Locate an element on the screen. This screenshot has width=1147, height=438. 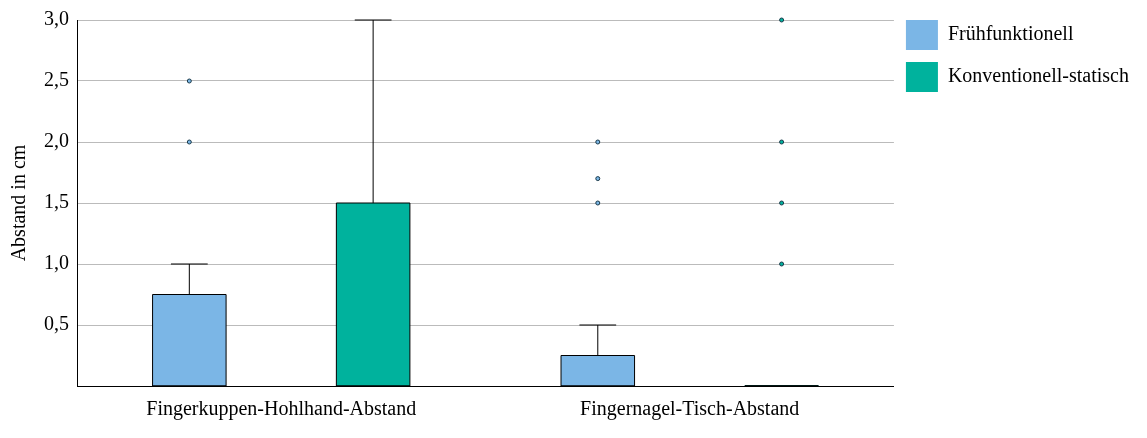
y-axis-title: Abstand in cm is located at coordinates (18, 203).